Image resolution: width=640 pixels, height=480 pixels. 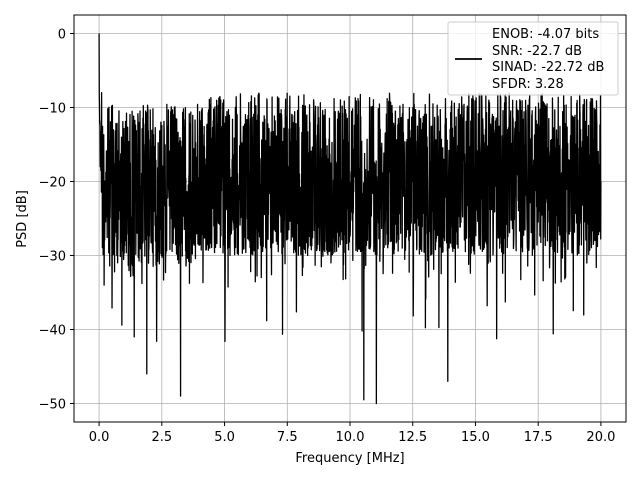 What do you see at coordinates (52, 331) in the screenshot?
I see `y-tick-label: −40` at bounding box center [52, 331].